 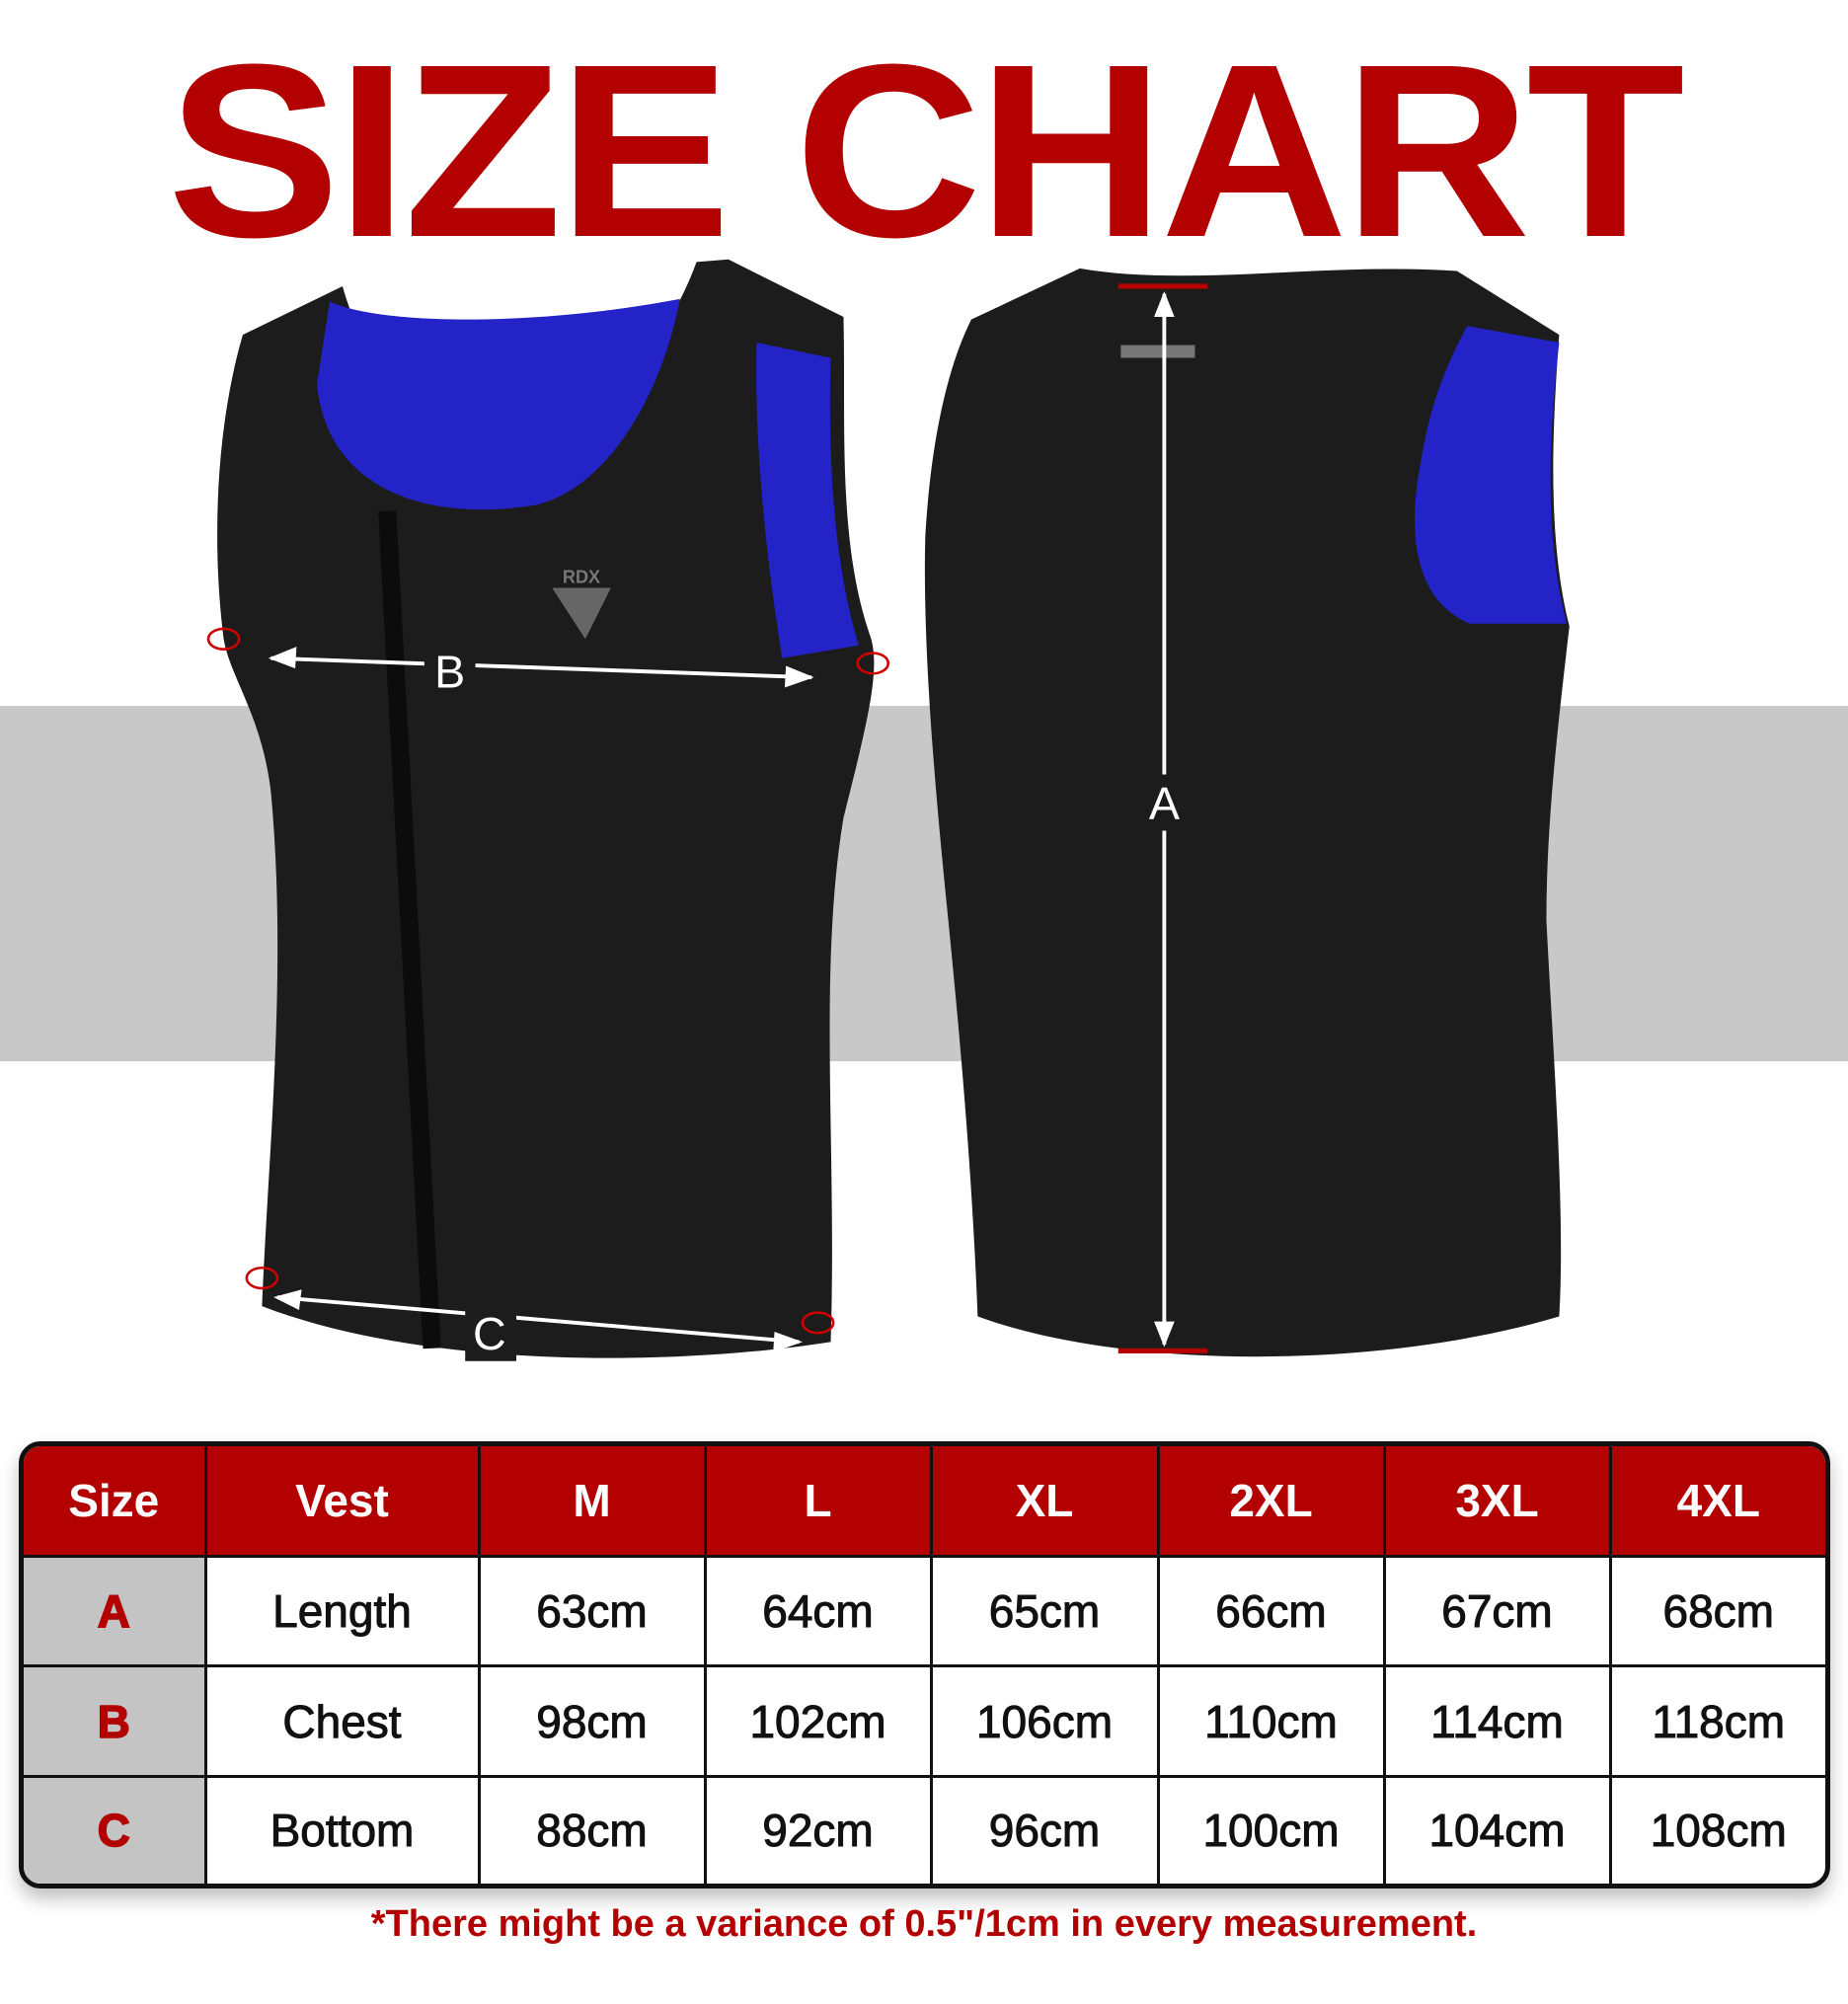 What do you see at coordinates (1271, 1829) in the screenshot?
I see `cell: 100cm` at bounding box center [1271, 1829].